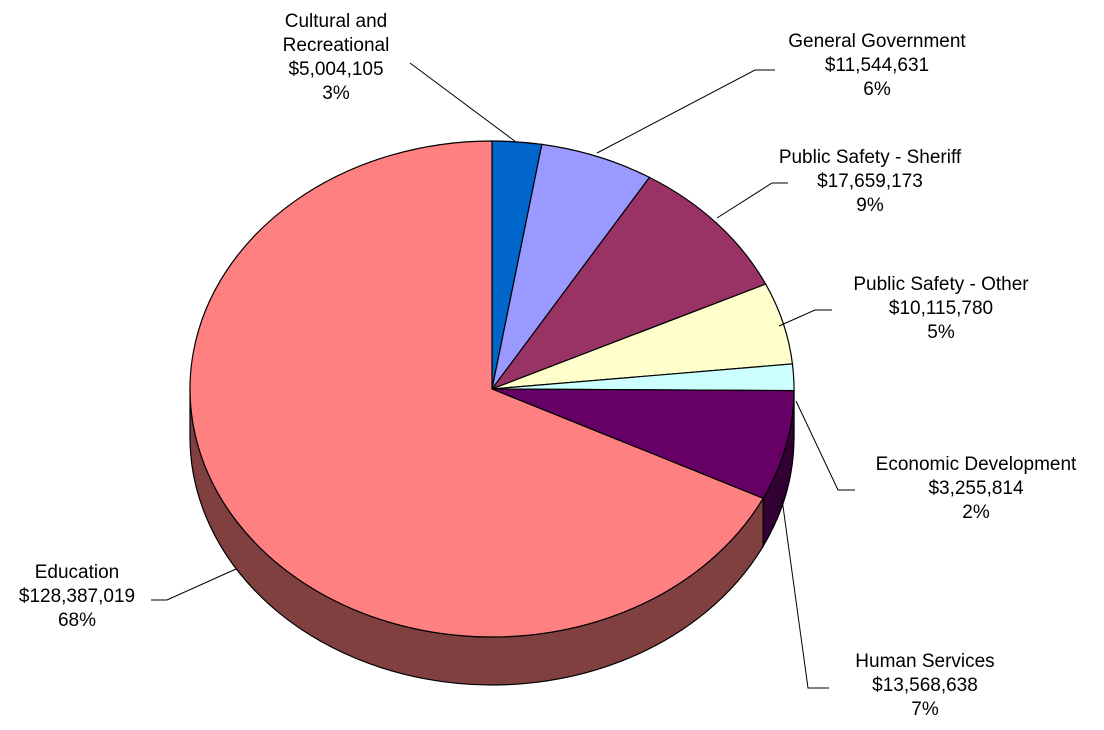  I want to click on pie-slice-public-safety-sheriff, so click(628, 283).